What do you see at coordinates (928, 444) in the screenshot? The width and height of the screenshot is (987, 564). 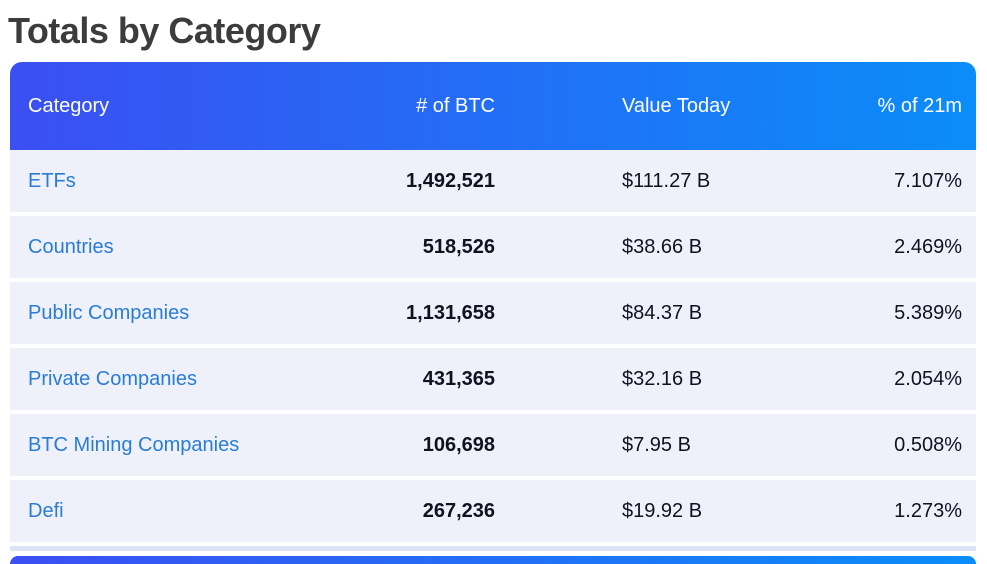 I see `pct-of-21m: 0.508%` at bounding box center [928, 444].